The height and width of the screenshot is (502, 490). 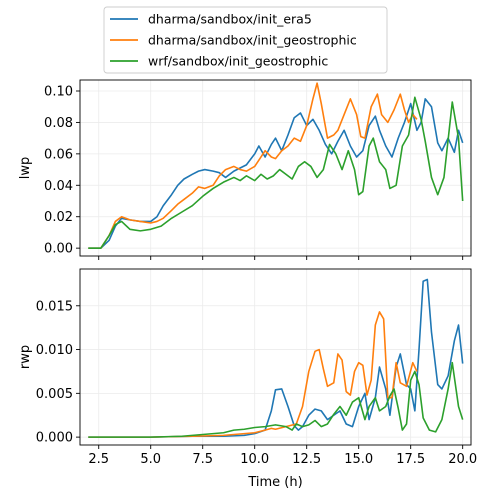 I want to click on y-tick-label: 0.10, so click(x=58, y=92).